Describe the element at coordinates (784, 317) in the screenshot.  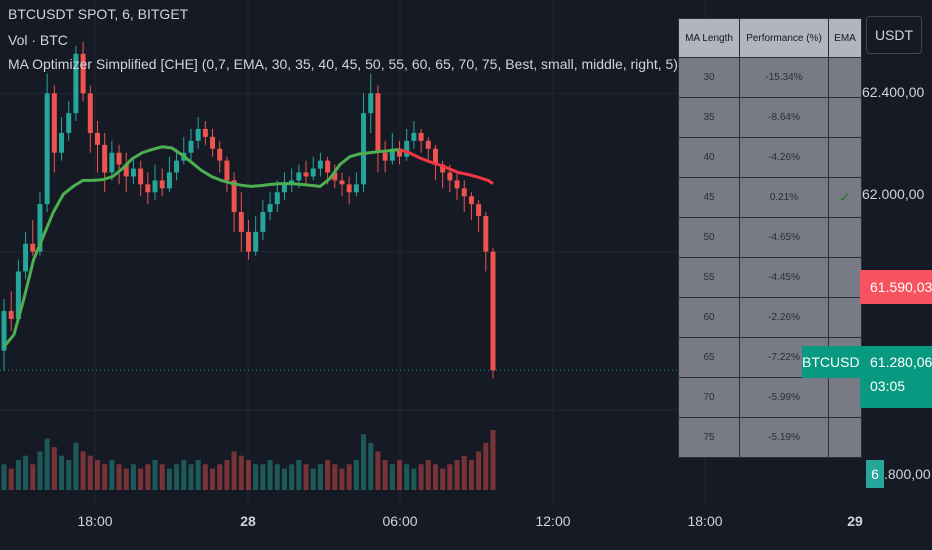
I see `cell-performance: -2.26%` at that location.